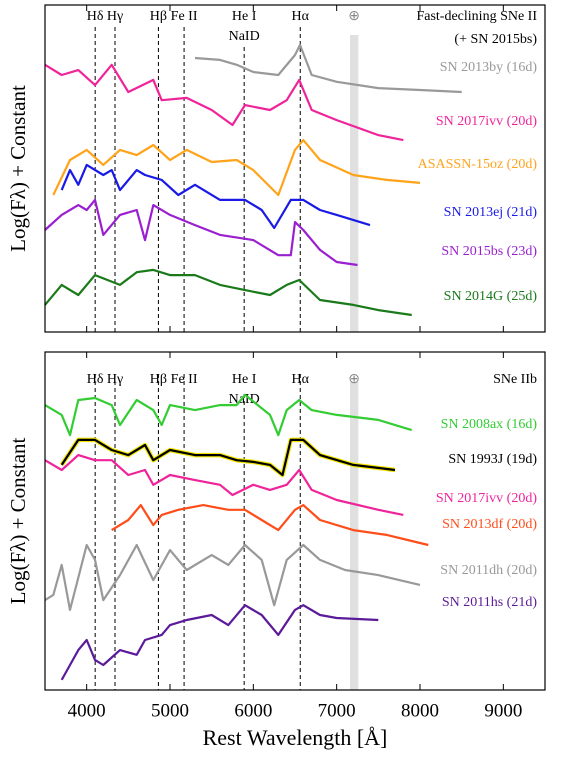  What do you see at coordinates (478, 164) in the screenshot?
I see `series-label: ASASSN-15oz (20d)` at bounding box center [478, 164].